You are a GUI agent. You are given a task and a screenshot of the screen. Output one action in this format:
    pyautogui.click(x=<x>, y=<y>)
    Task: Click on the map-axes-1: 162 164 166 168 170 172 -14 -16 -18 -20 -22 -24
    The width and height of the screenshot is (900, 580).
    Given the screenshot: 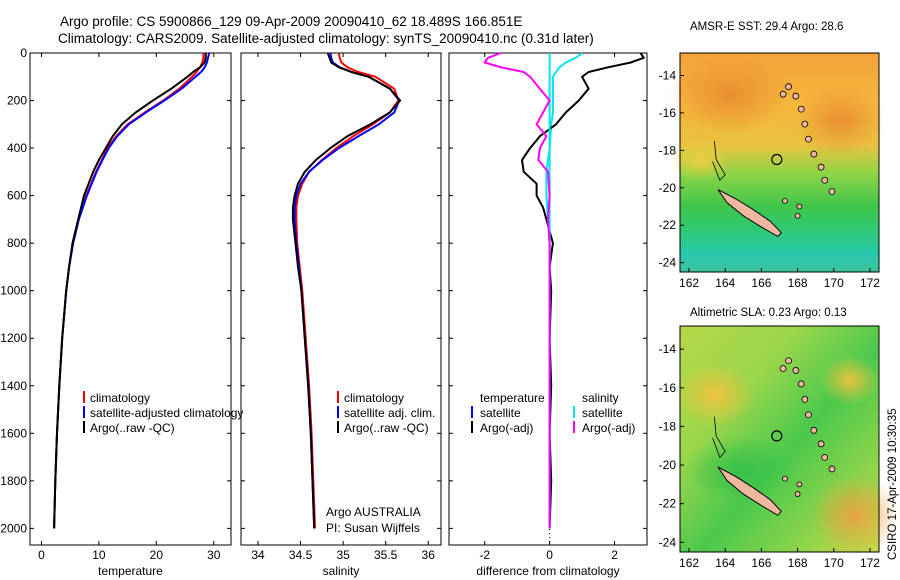 What is the action you would take?
    pyautogui.click(x=770, y=456)
    